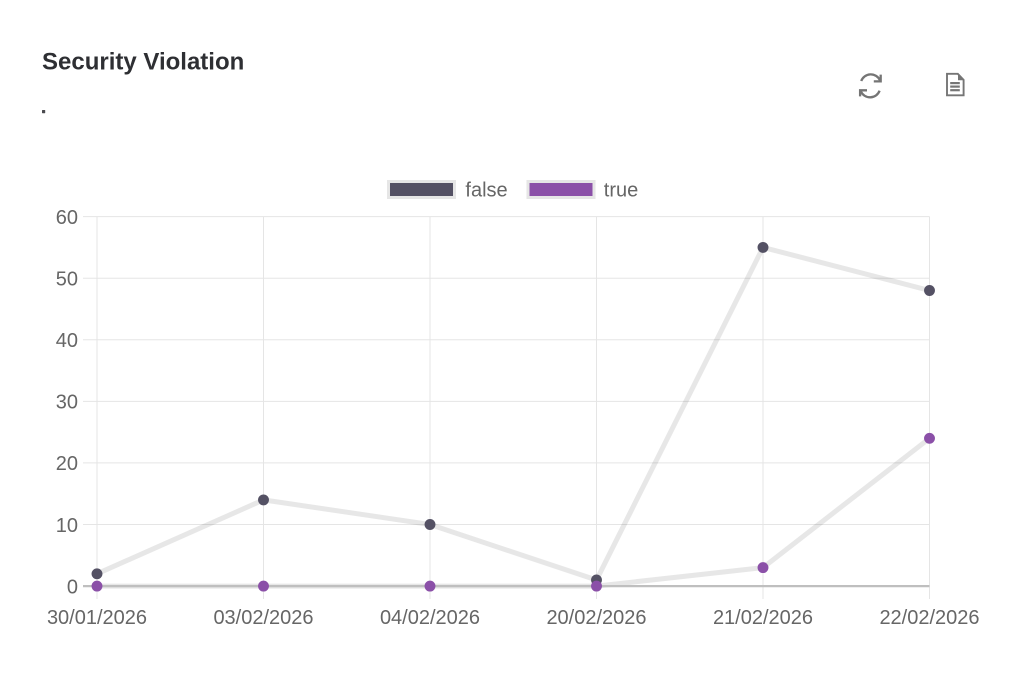 This screenshot has height=682, width=1032. I want to click on svg-text: 0, so click(72, 587).